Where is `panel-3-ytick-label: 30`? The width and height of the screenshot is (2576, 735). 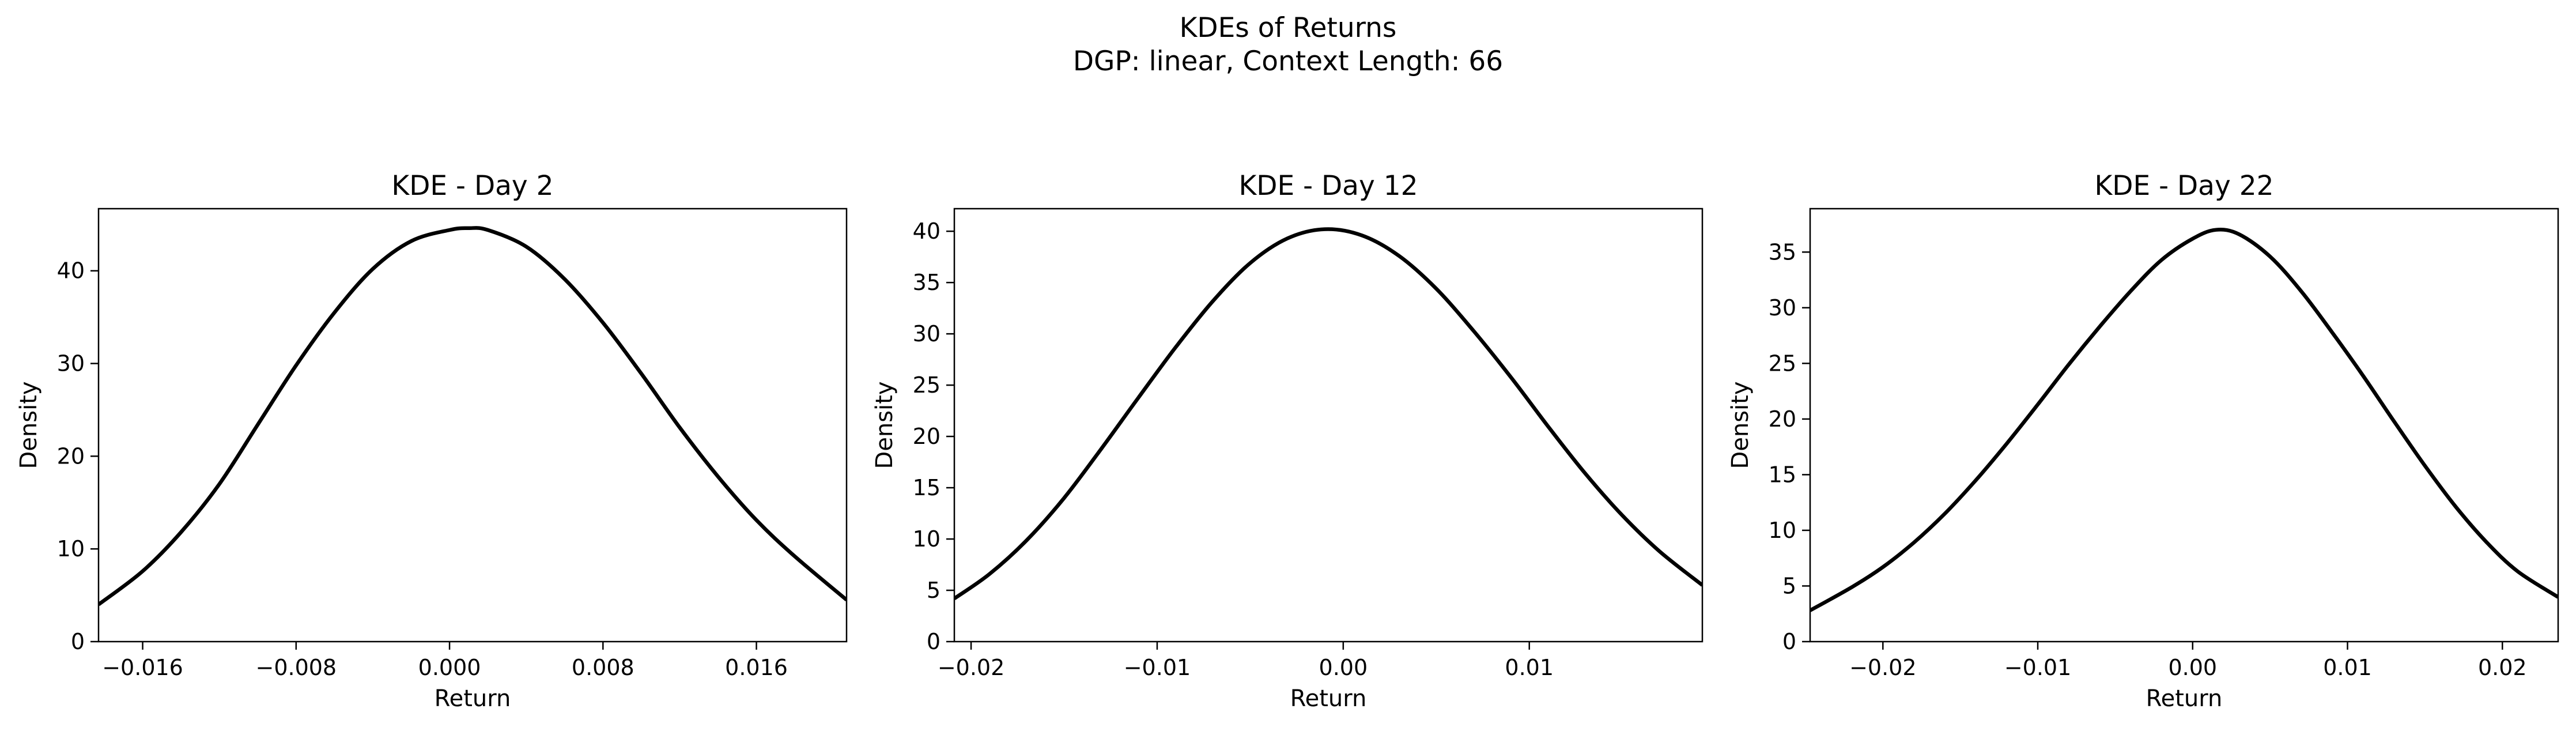 panel-3-ytick-label: 30 is located at coordinates (1782, 308).